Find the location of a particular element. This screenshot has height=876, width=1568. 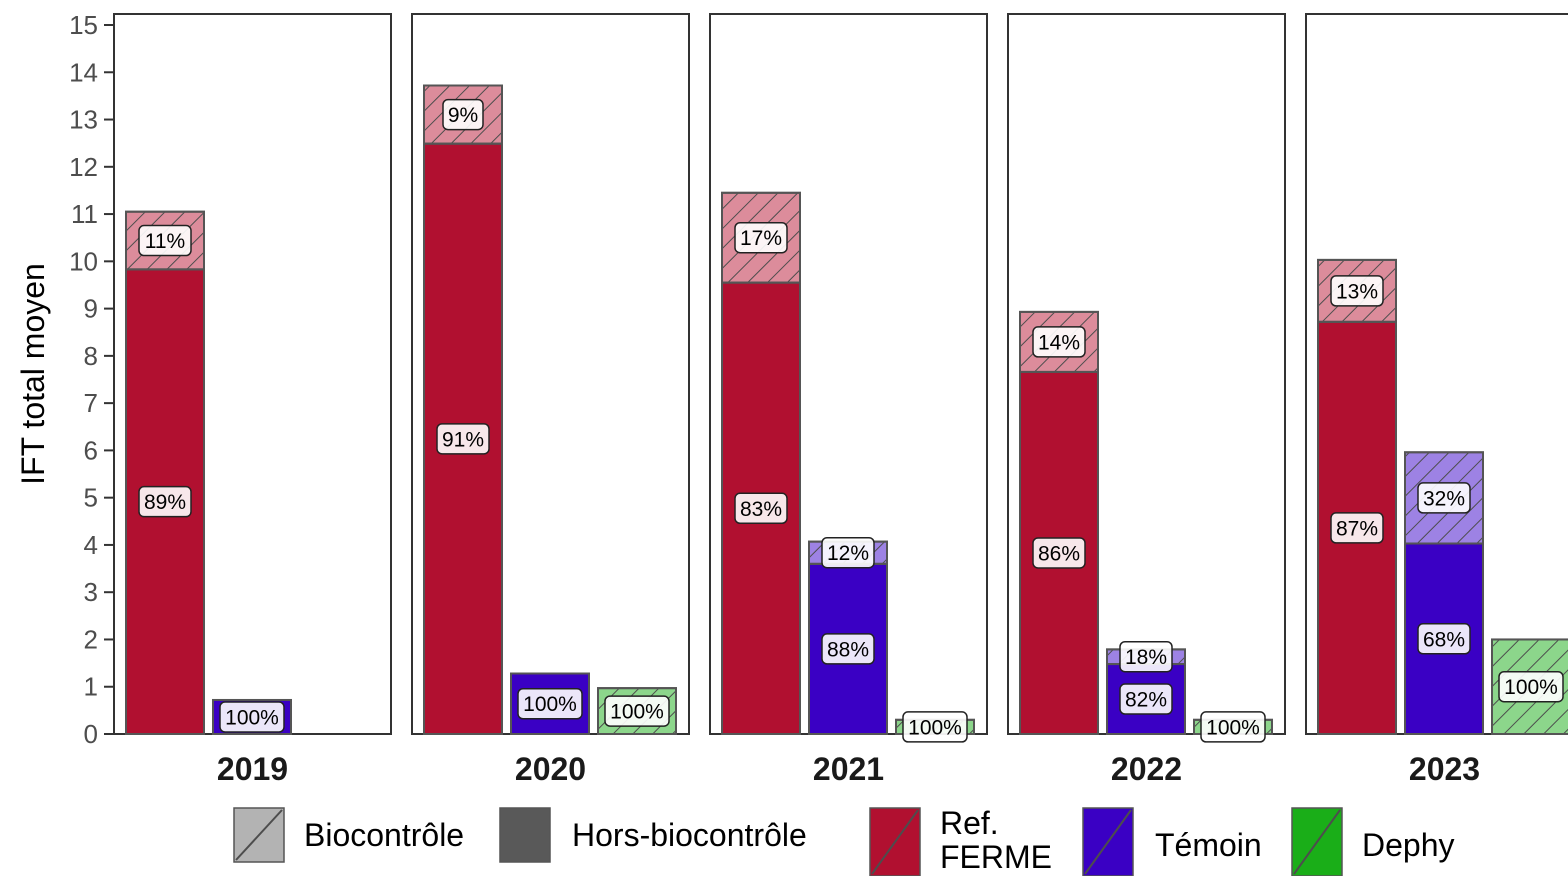

y-tick-label: 11 is located at coordinates (84, 214).